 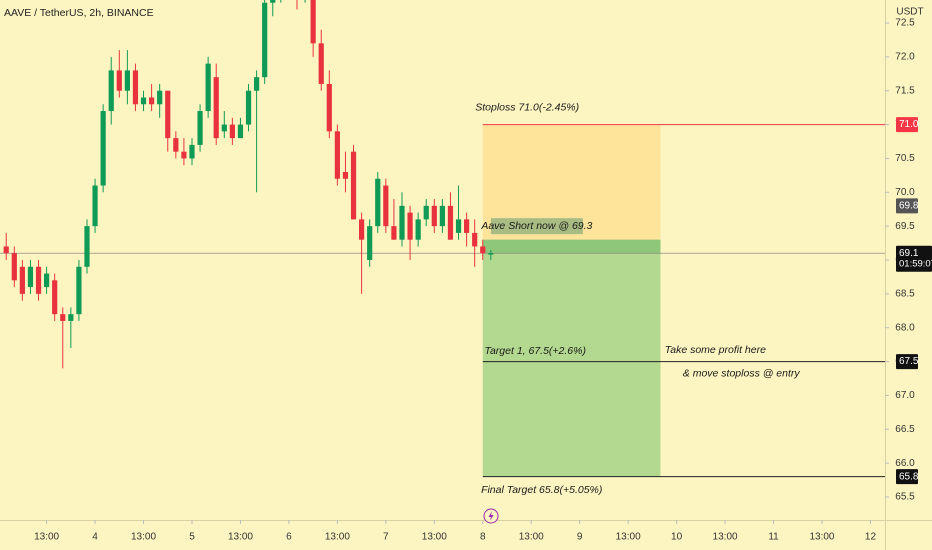 I want to click on y-unit: USDT, so click(x=909, y=12).